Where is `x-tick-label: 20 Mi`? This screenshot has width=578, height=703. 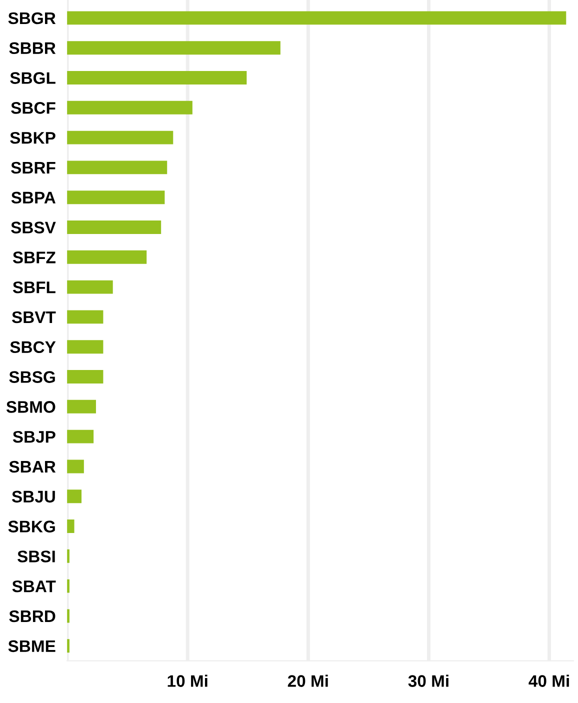 x-tick-label: 20 Mi is located at coordinates (308, 680).